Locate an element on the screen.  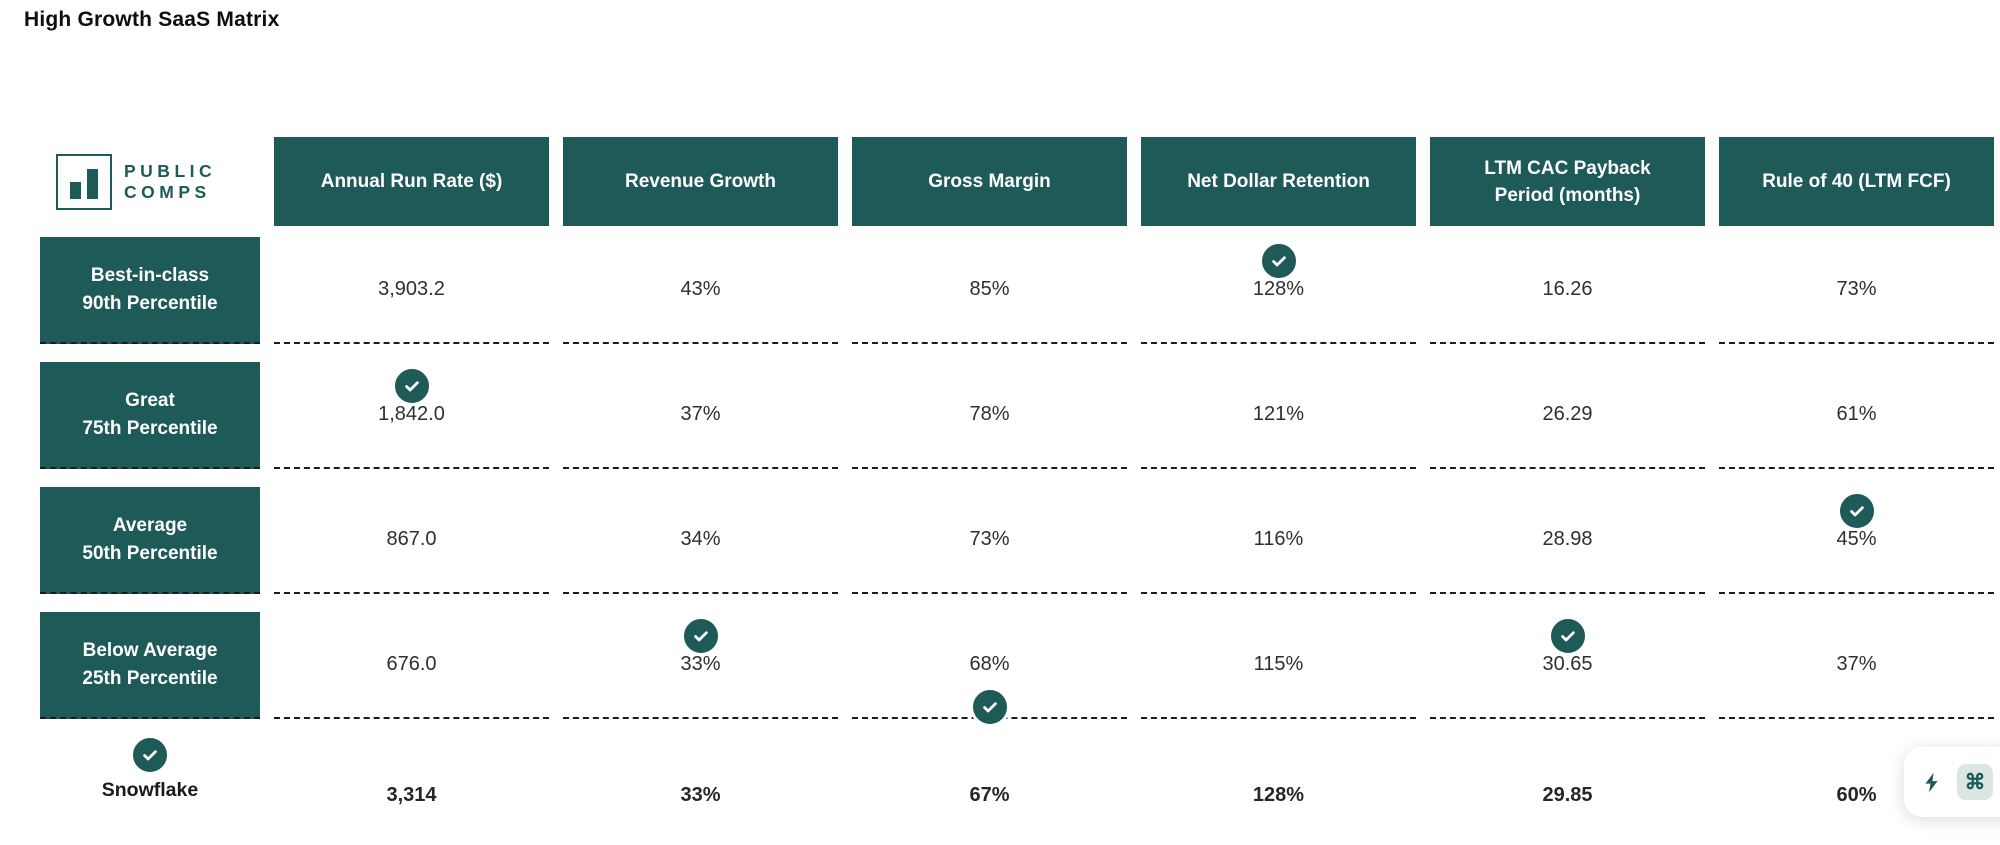
table-cell: 867.0 is located at coordinates (411, 540).